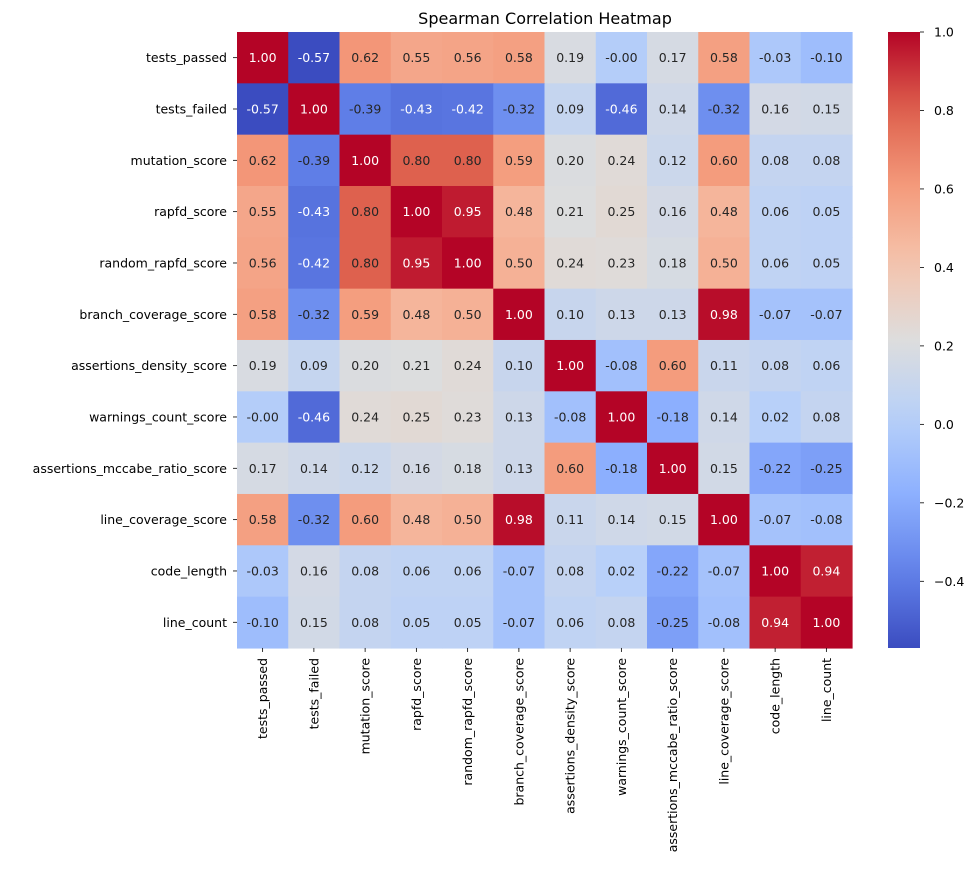  I want to click on cell-value-label: -0.46, so click(314, 416).